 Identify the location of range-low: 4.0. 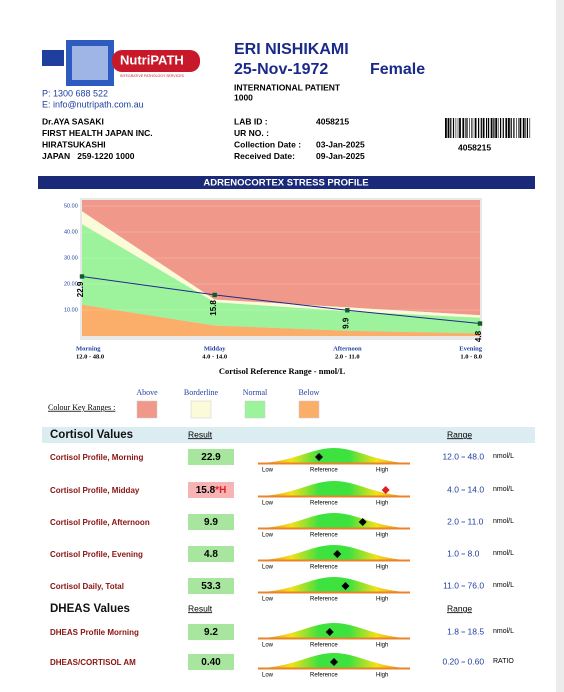
(453, 489).